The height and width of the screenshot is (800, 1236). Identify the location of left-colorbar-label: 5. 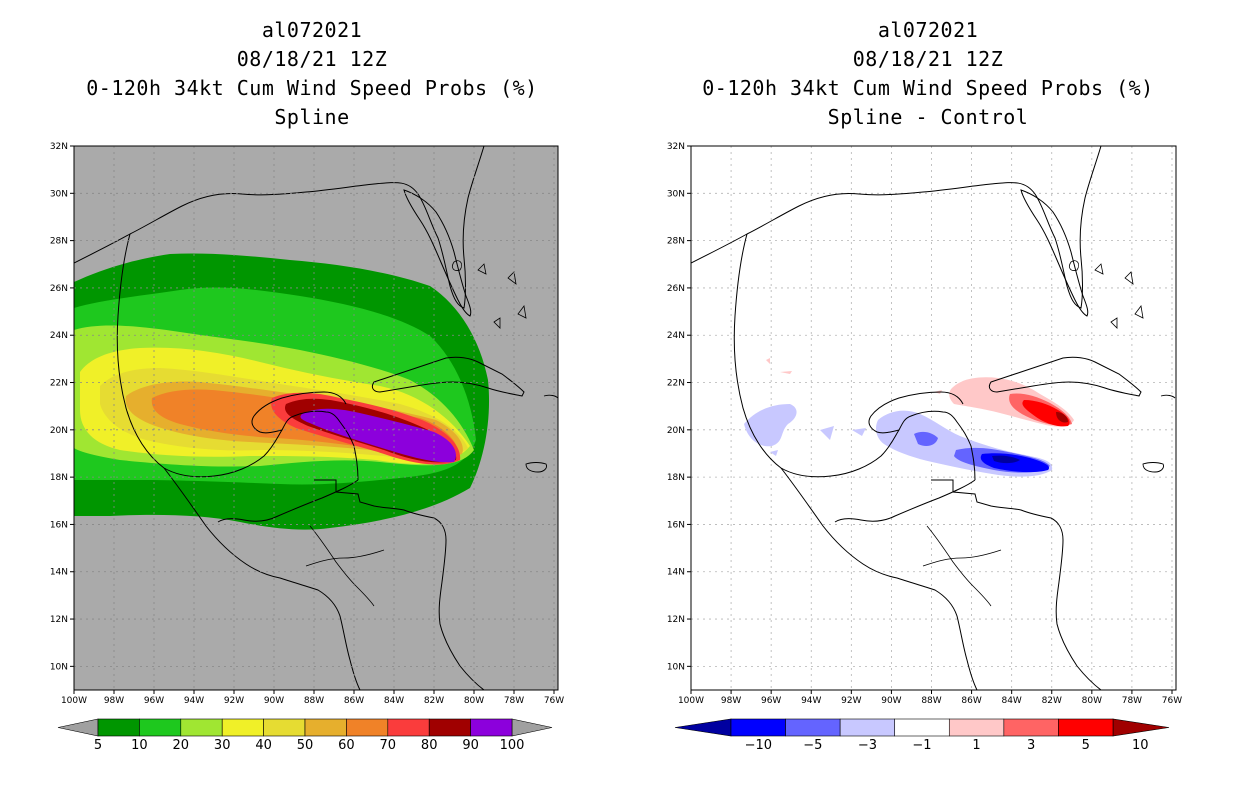
(98, 745).